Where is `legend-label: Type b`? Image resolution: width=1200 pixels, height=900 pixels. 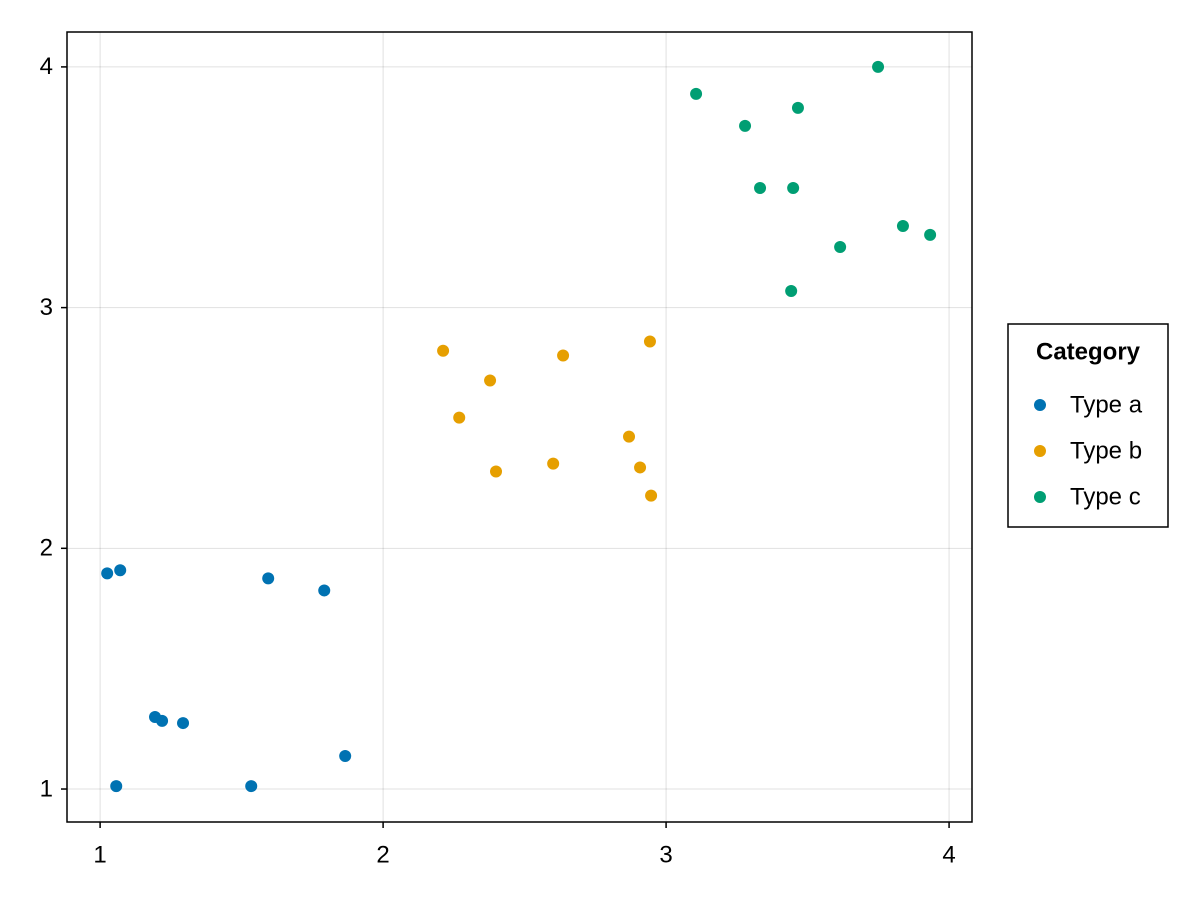 legend-label: Type b is located at coordinates (1106, 450).